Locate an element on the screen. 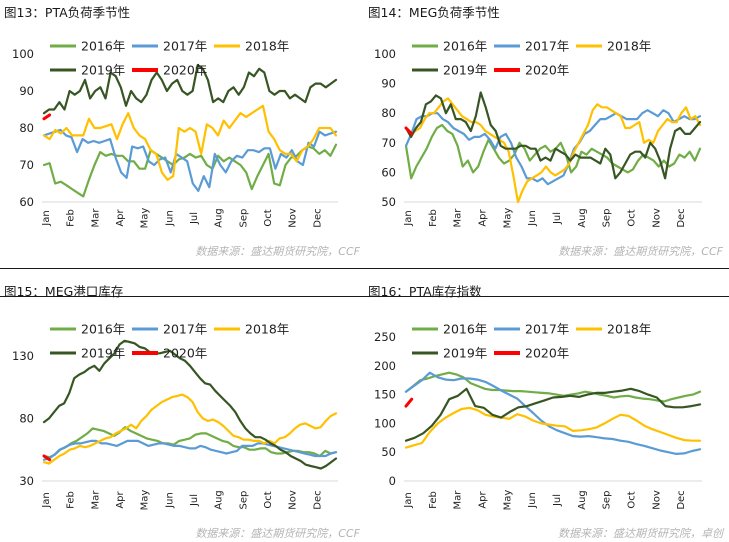 Image resolution: width=729 pixels, height=542 pixels. chart-title: 图15：MEG港口库存 is located at coordinates (64, 291).